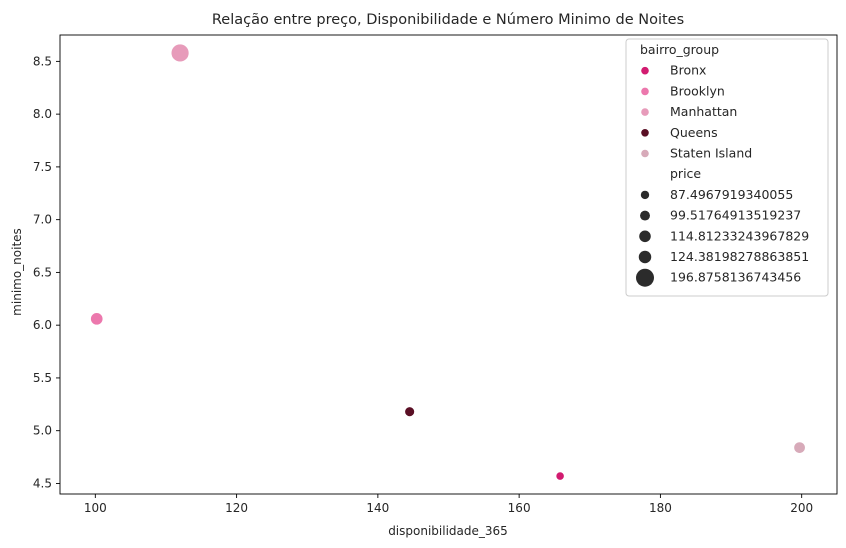  I want to click on x-tick-label: 100, so click(95, 508).